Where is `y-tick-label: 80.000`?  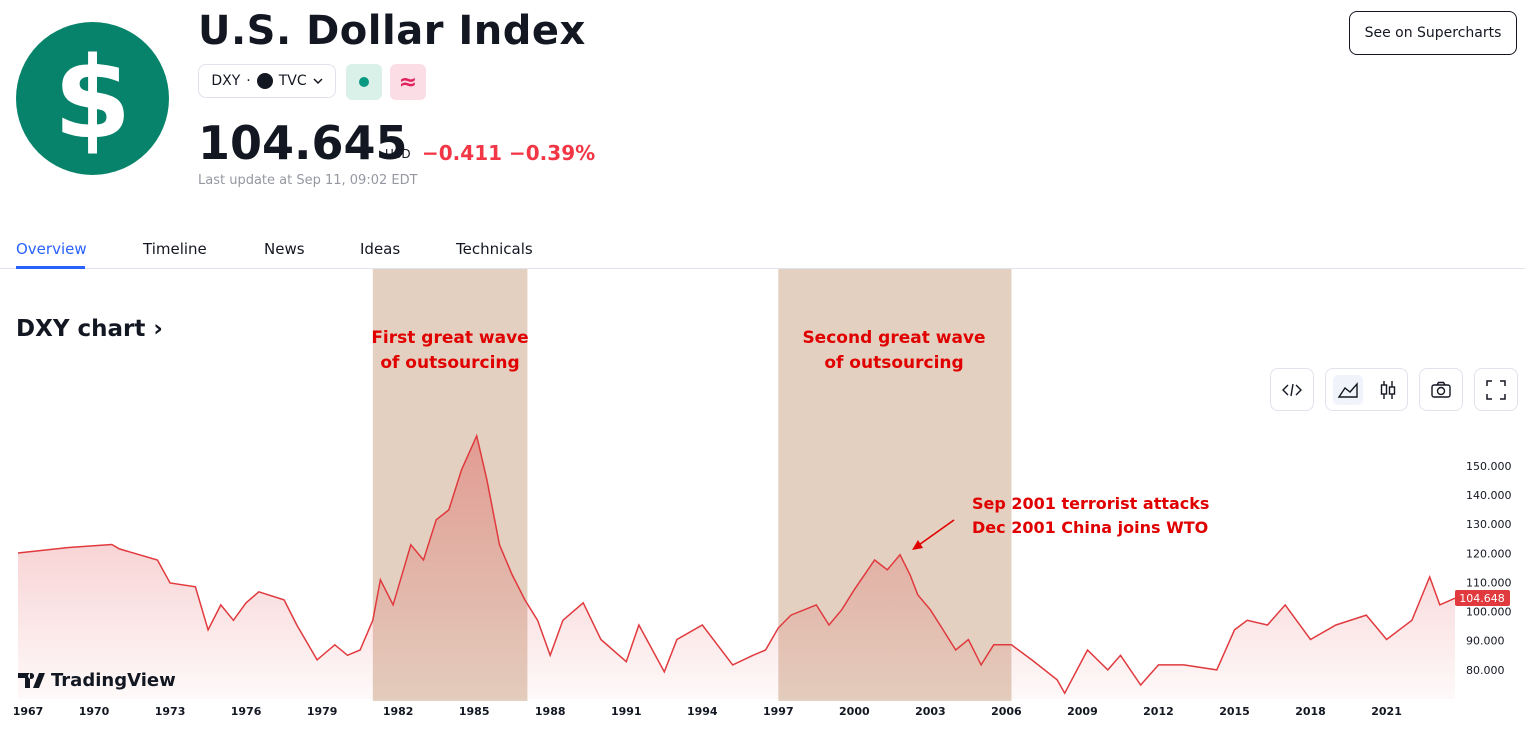 y-tick-label: 80.000 is located at coordinates (1485, 670).